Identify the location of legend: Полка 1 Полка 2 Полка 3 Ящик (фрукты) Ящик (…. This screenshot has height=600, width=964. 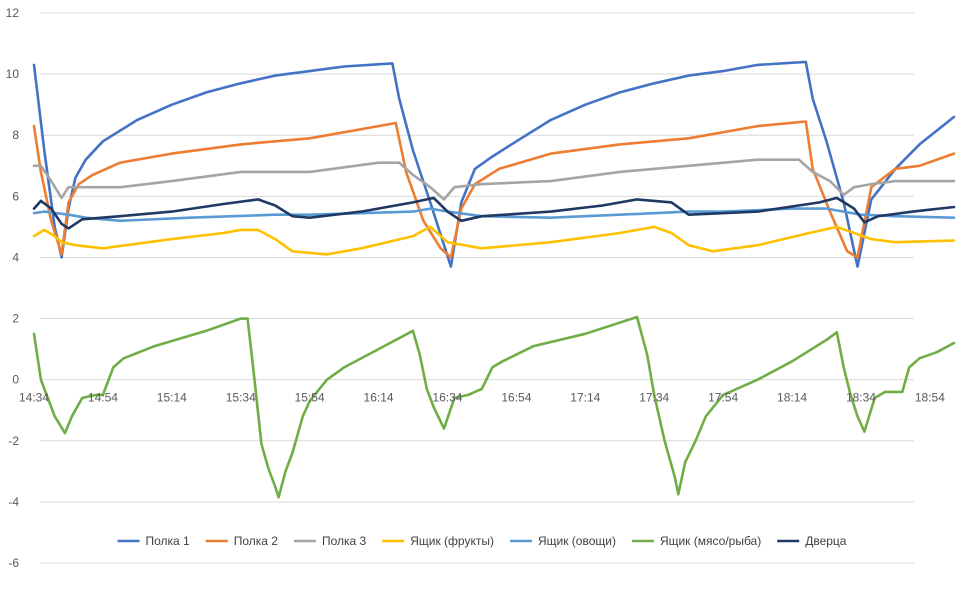
(482, 541).